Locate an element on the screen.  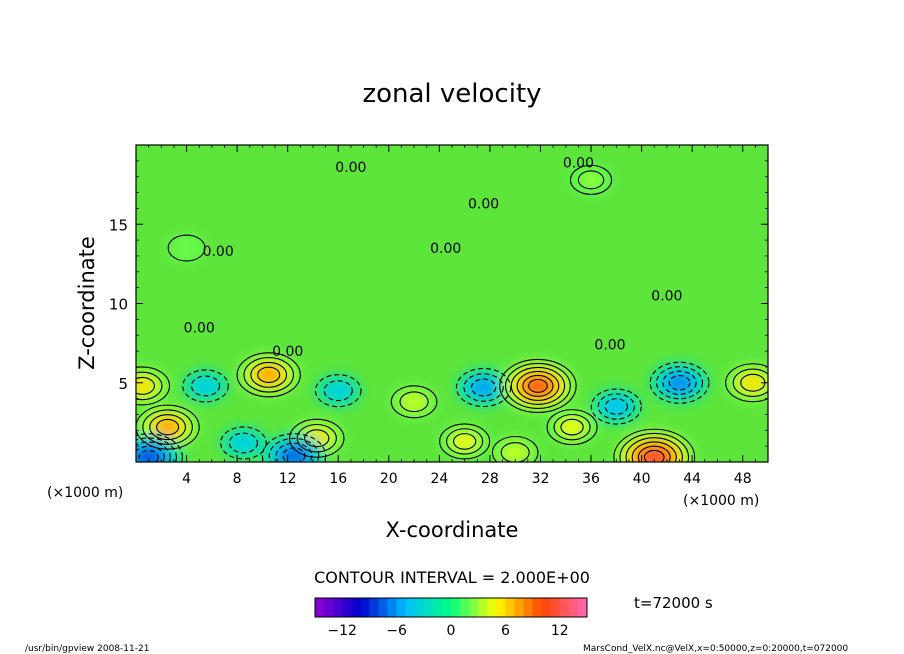
x-tick-label: 8 is located at coordinates (237, 479).